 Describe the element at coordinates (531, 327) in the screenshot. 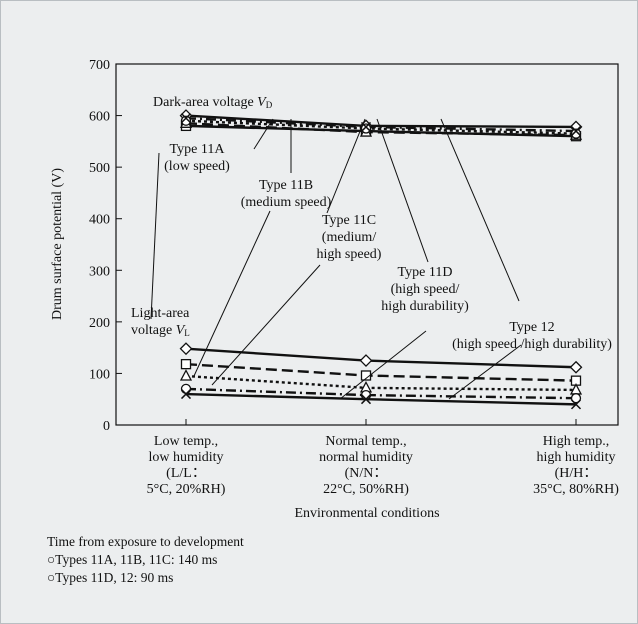

I see `type-label: Type 12` at that location.